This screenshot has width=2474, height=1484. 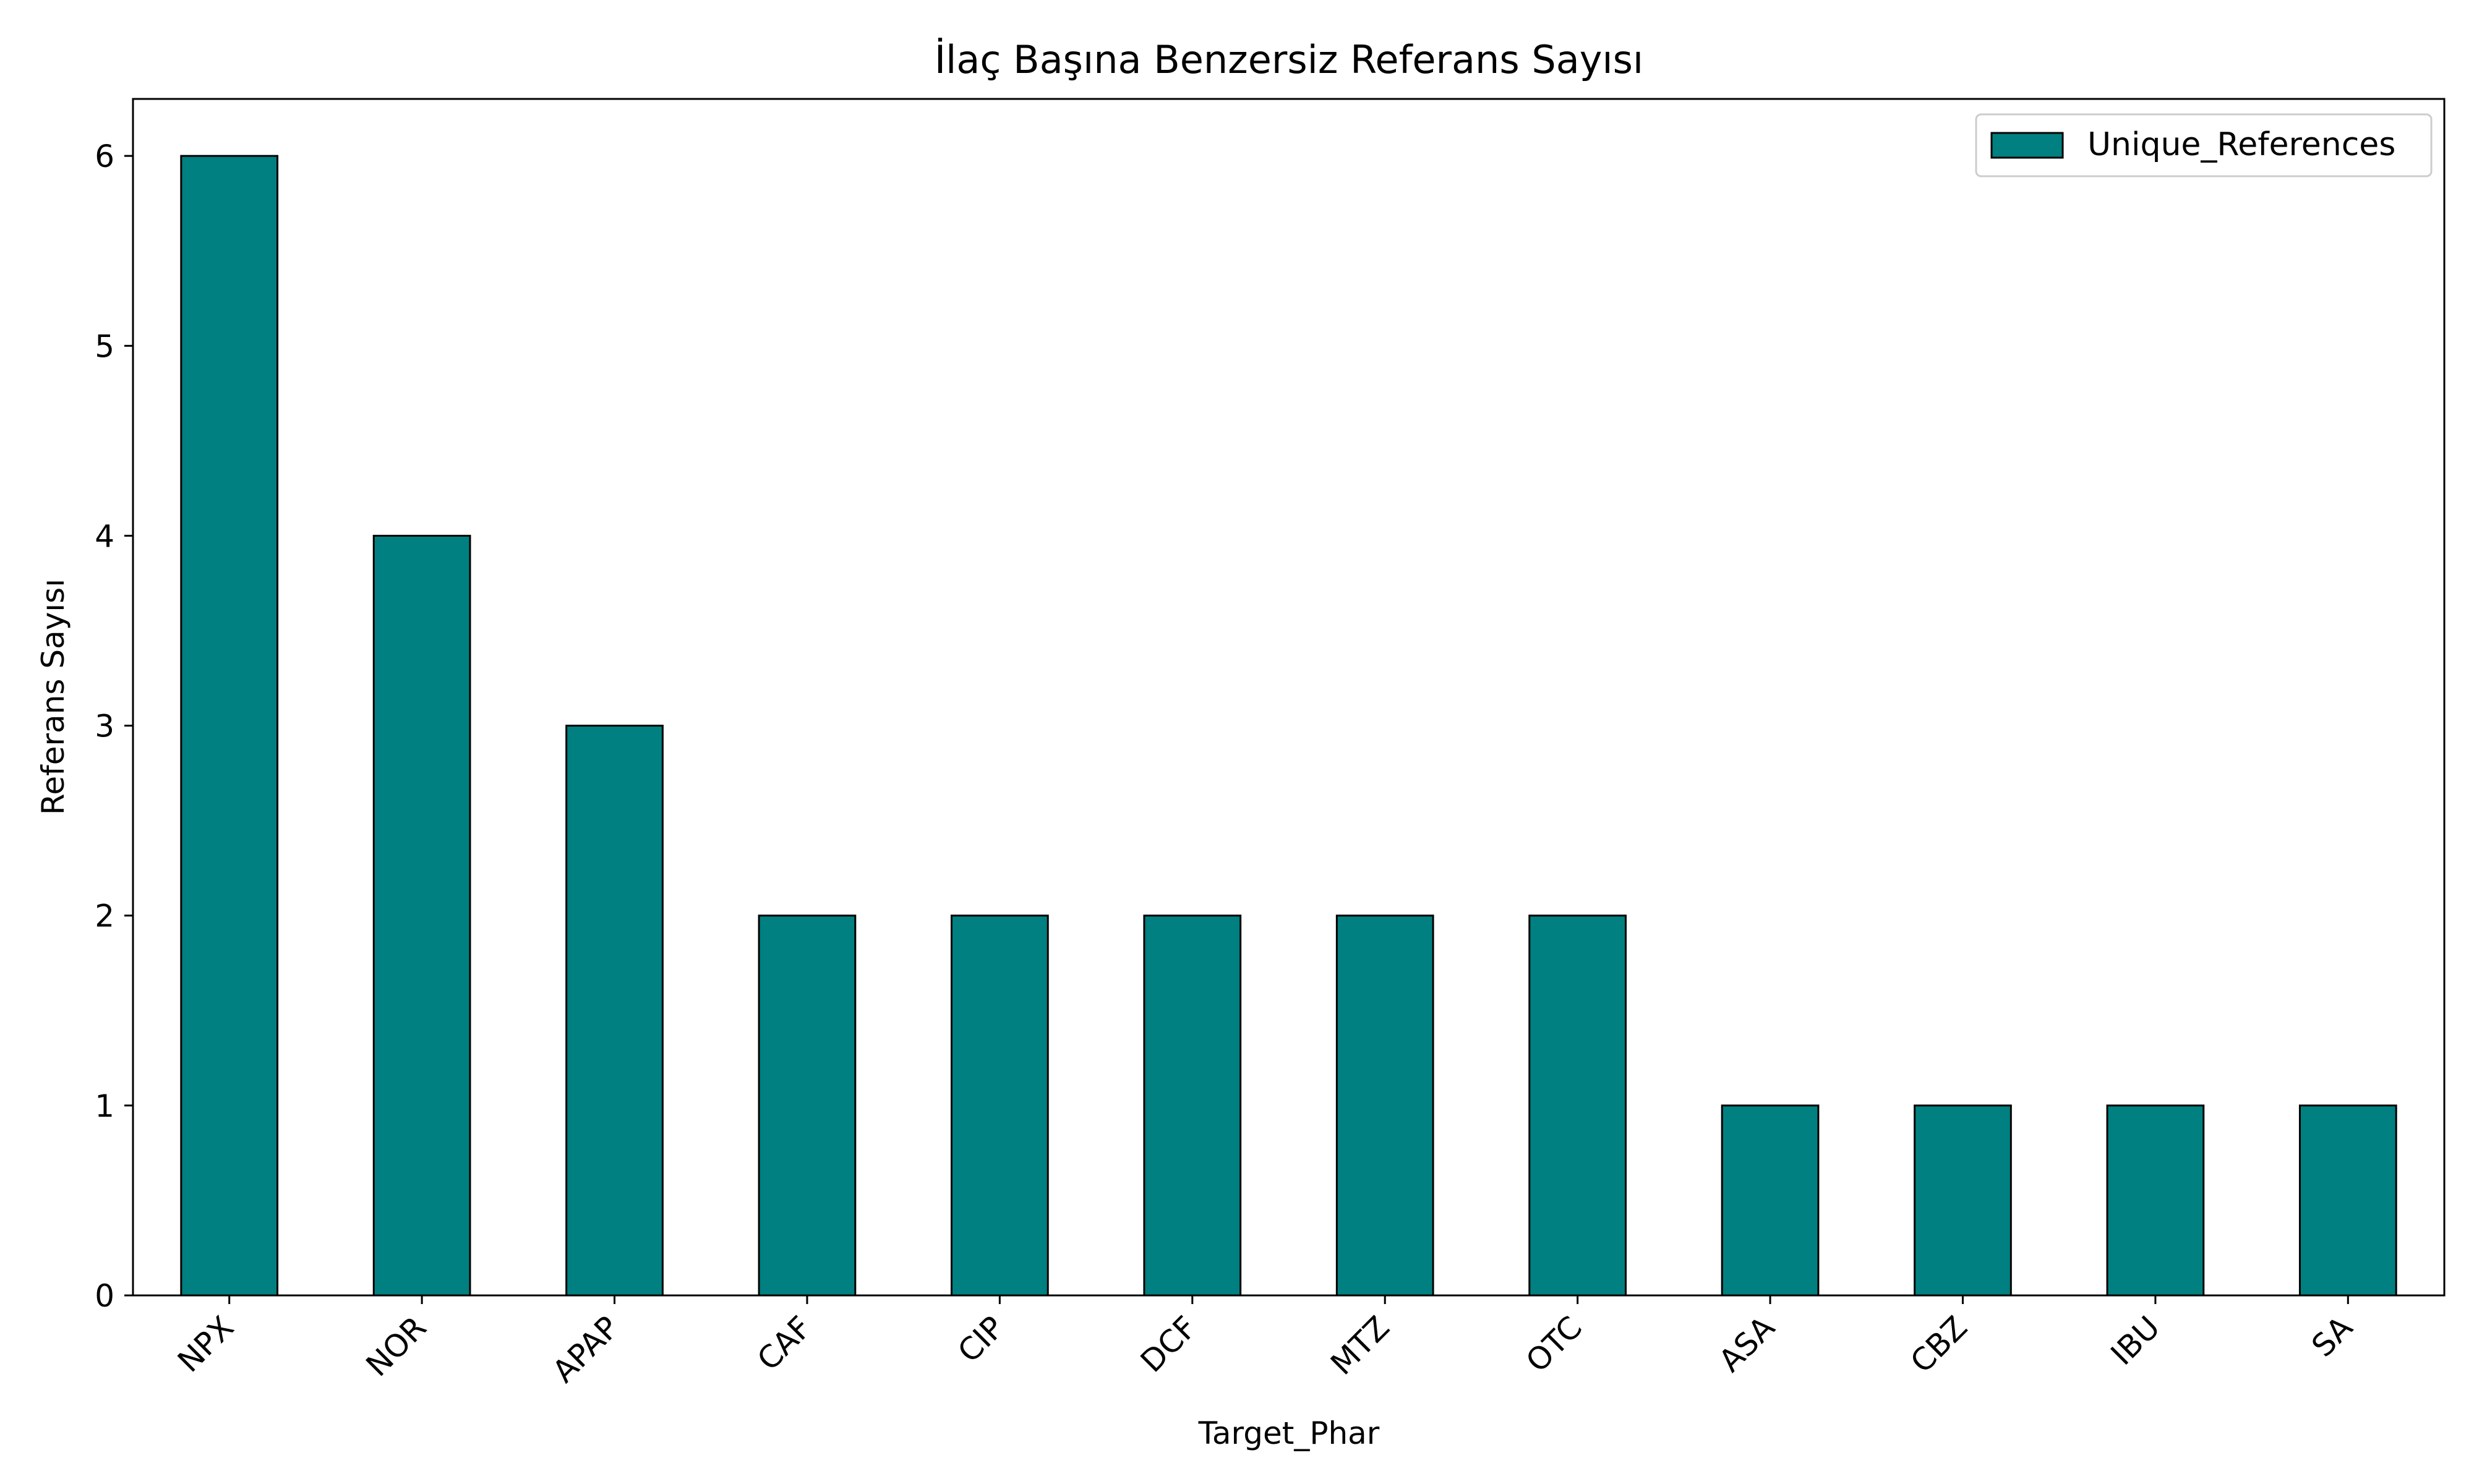 I want to click on bar-ibu, so click(x=2155, y=1200).